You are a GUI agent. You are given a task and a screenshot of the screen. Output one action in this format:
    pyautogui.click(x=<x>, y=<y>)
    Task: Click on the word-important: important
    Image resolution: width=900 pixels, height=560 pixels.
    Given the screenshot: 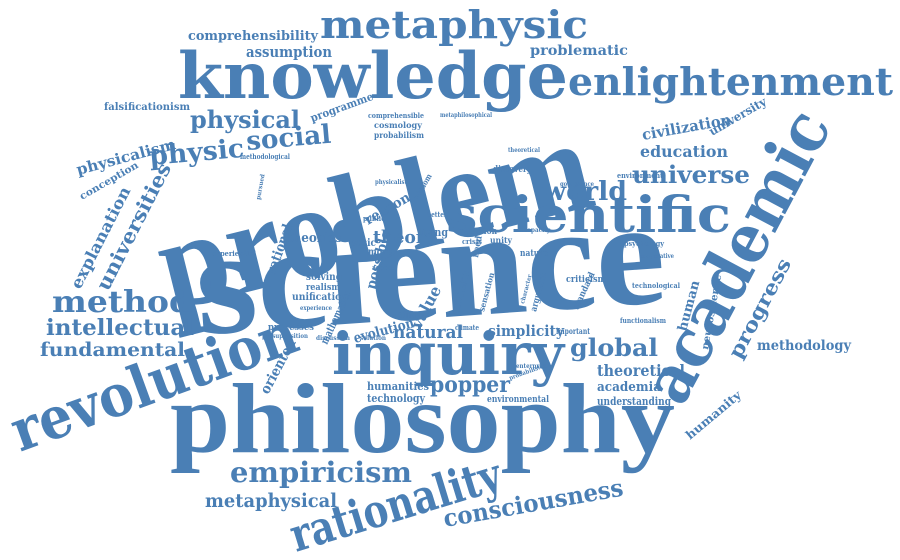 What is the action you would take?
    pyautogui.click(x=573, y=331)
    